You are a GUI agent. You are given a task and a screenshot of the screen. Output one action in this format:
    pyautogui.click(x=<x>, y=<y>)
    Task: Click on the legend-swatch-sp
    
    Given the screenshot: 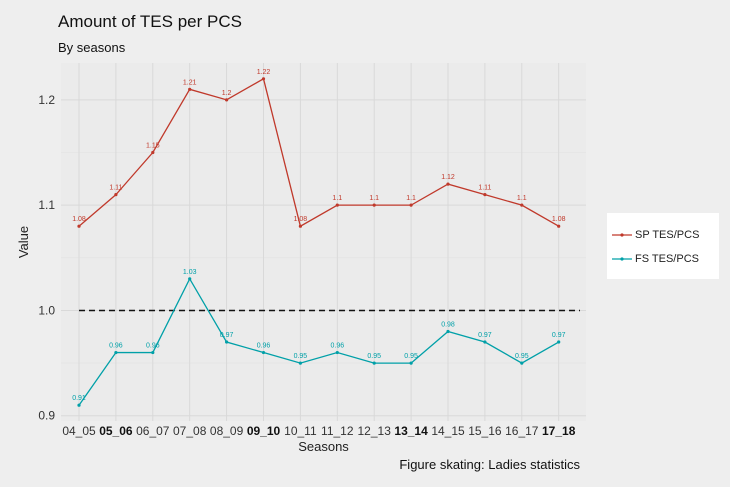 What is the action you would take?
    pyautogui.click(x=622, y=235)
    